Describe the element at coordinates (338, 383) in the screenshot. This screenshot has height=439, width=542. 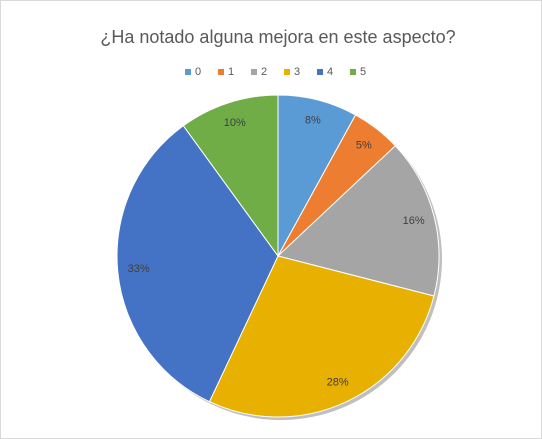
I see `data-label: 28%` at that location.